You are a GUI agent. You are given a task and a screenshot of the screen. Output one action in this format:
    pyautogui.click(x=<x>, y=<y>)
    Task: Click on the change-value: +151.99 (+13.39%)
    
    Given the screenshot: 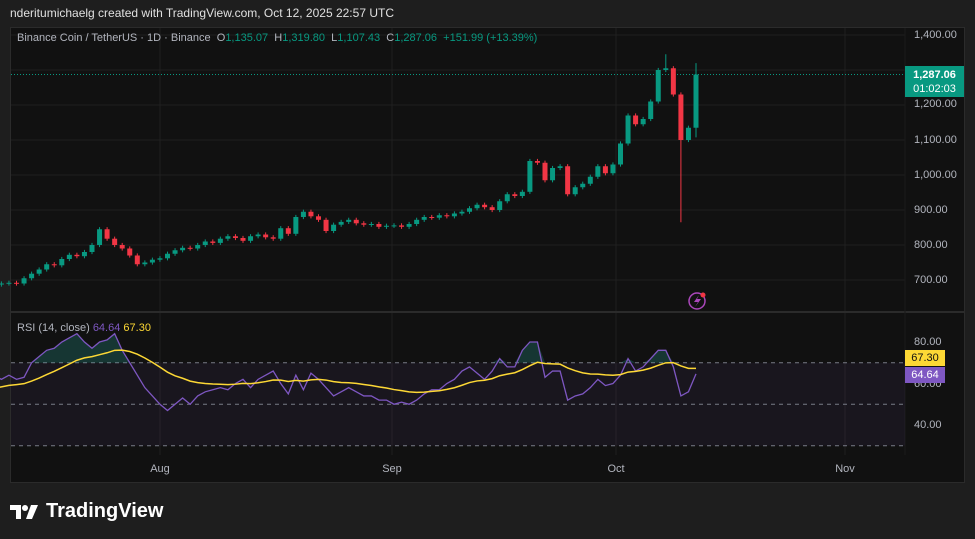 What is the action you would take?
    pyautogui.click(x=490, y=38)
    